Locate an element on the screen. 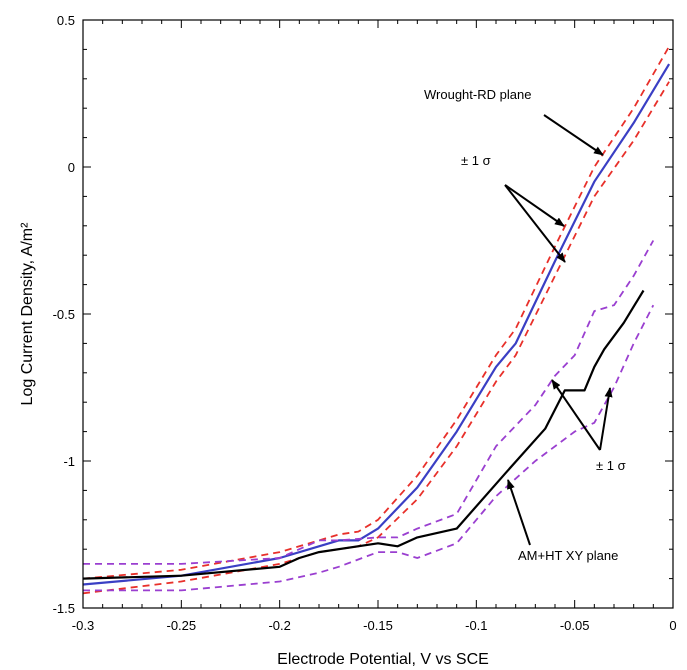  y-tick-label: 0 is located at coordinates (71, 167).